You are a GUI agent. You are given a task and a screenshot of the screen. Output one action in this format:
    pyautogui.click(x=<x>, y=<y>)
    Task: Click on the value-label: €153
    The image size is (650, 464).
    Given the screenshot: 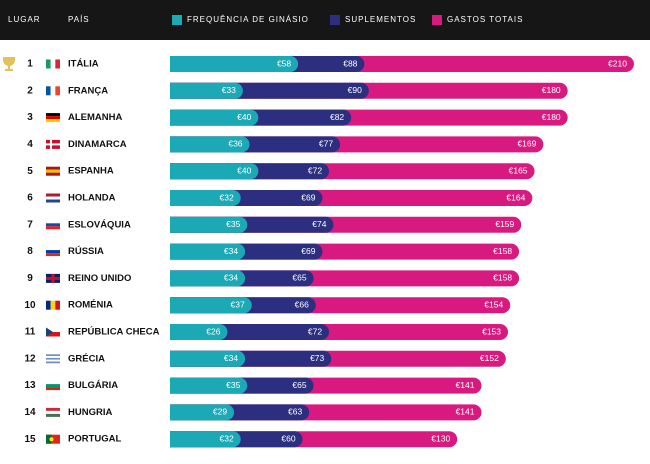 What is the action you would take?
    pyautogui.click(x=491, y=331)
    